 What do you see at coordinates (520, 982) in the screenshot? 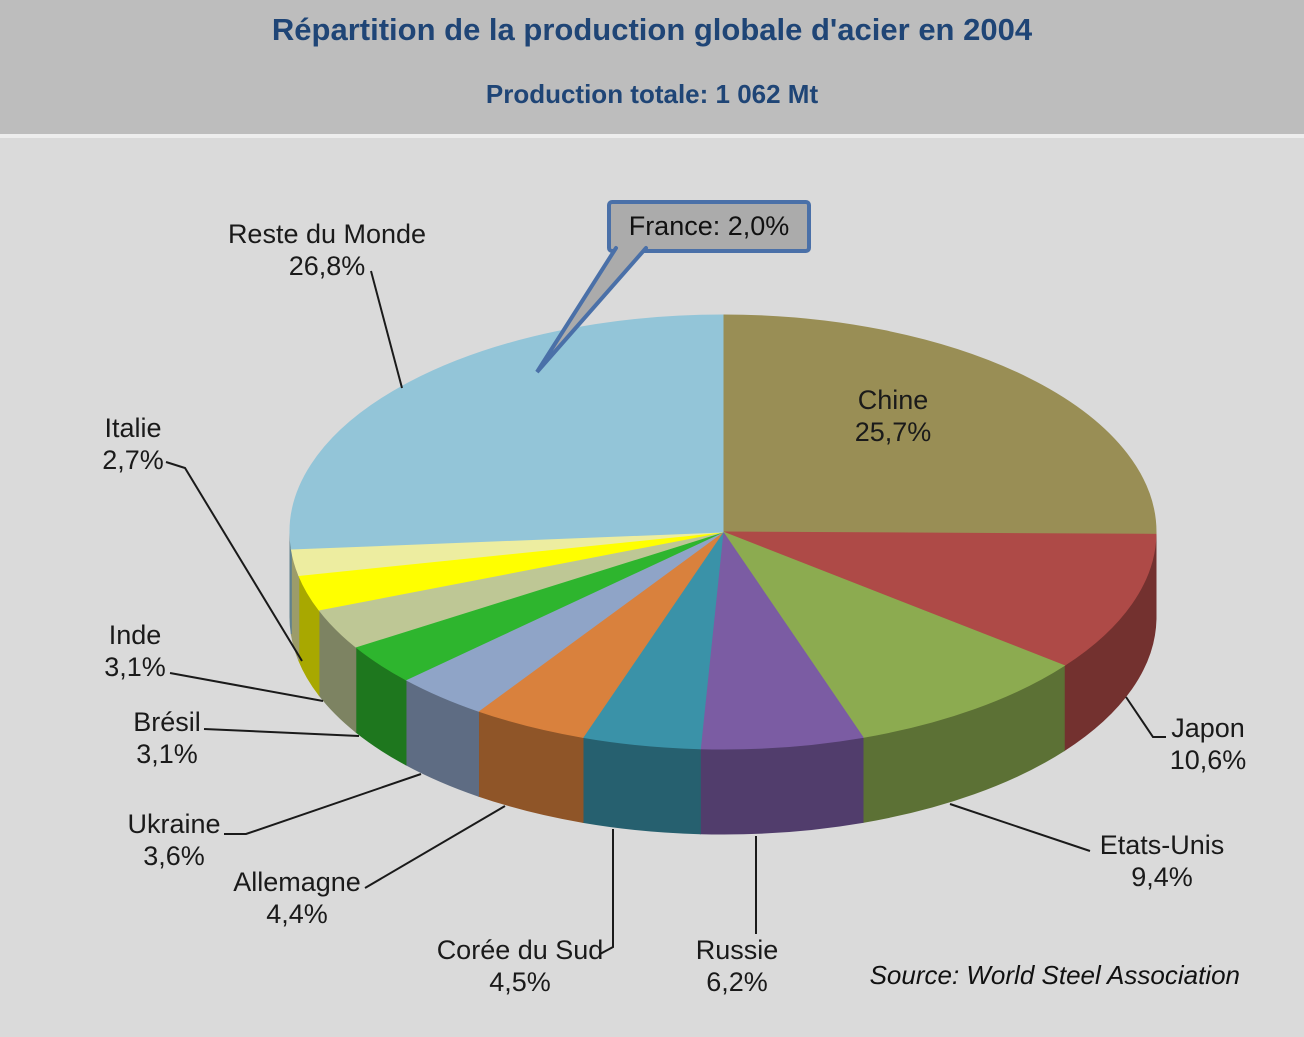
I see `slice-value-coree-du-sud: 4,5%` at bounding box center [520, 982].